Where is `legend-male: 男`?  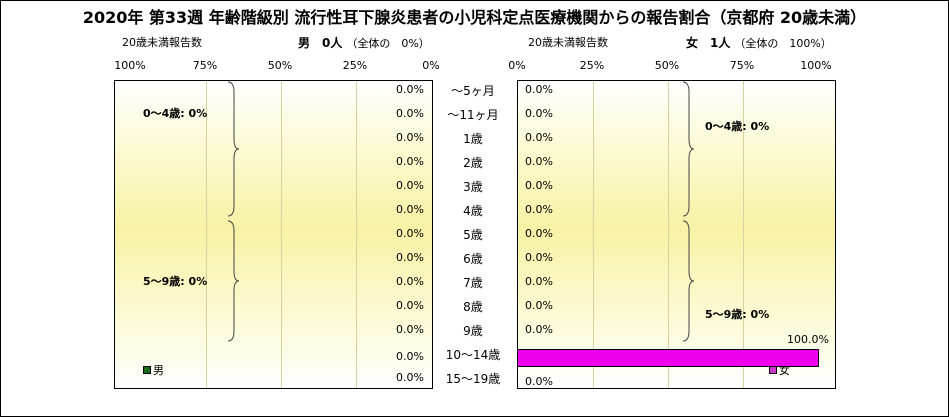
legend-male: 男 is located at coordinates (153, 370).